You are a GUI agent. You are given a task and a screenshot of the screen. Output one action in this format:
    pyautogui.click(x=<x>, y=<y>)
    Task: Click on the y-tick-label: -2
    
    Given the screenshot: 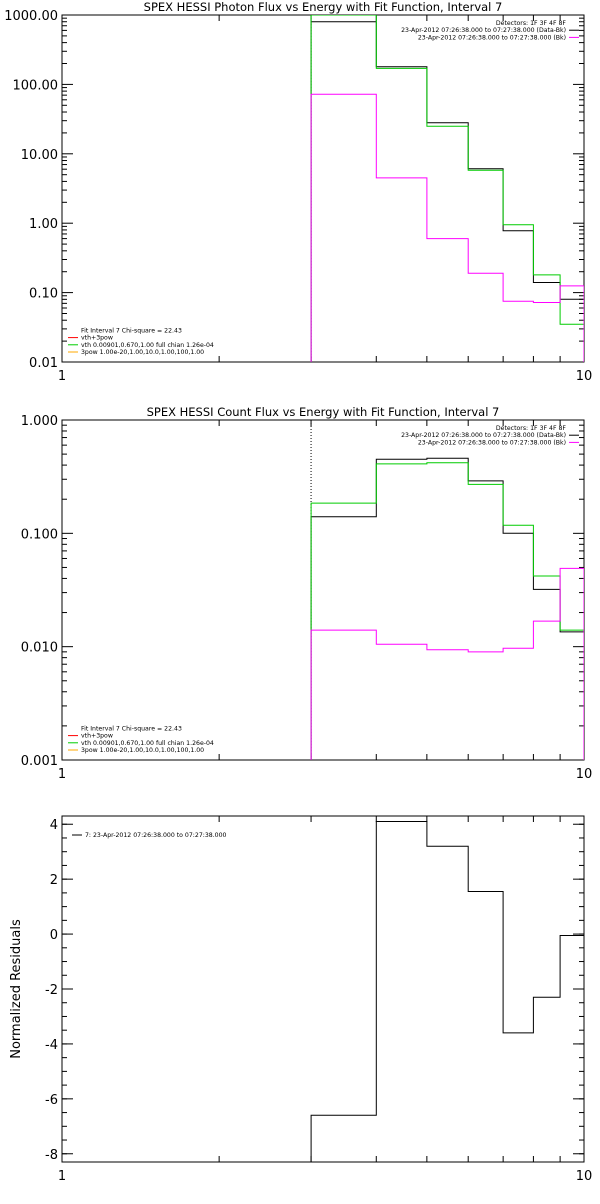 What is the action you would take?
    pyautogui.click(x=51, y=990)
    